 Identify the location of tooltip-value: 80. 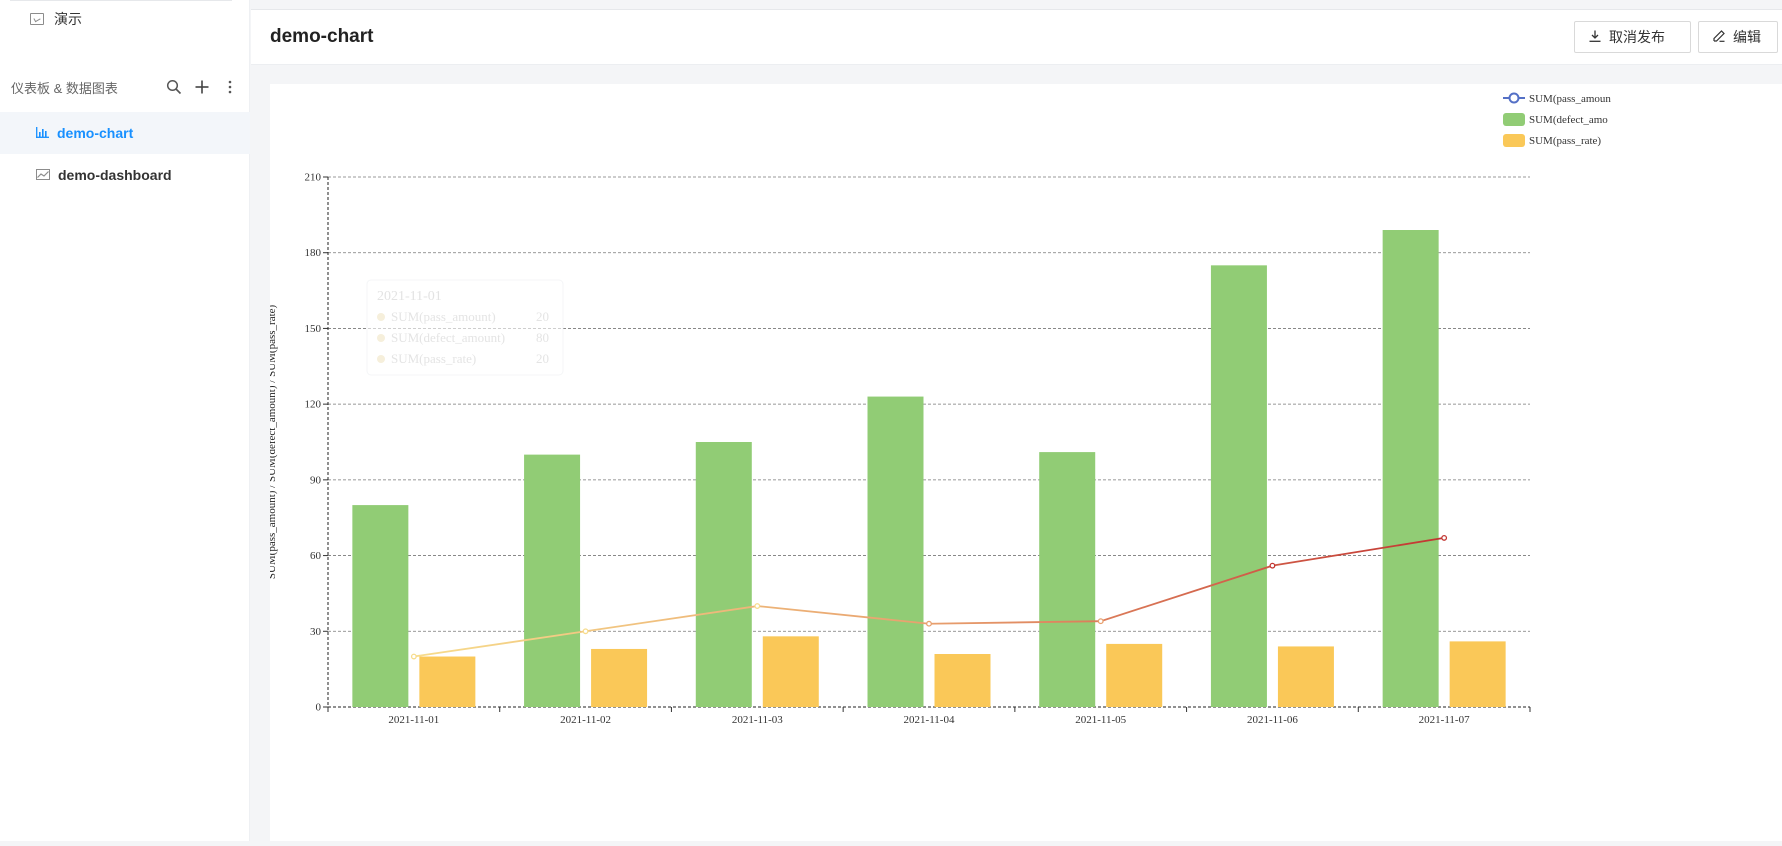
(542, 337).